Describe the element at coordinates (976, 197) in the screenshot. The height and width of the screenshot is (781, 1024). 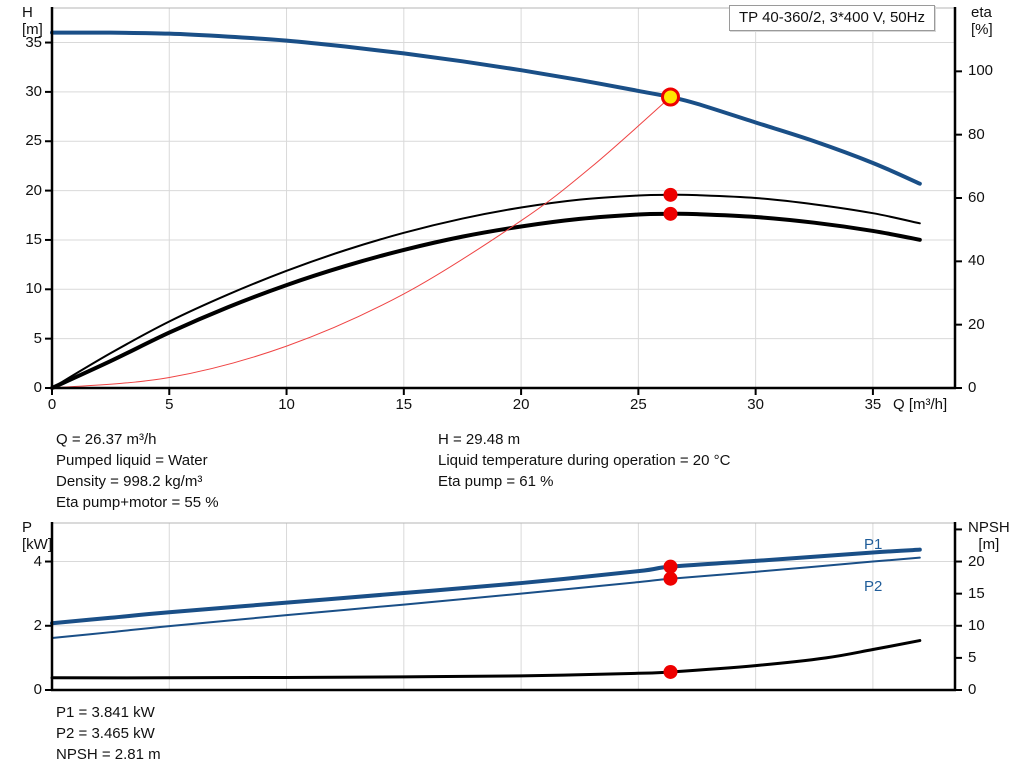
I see `top-y-right-tick-label: 60` at that location.